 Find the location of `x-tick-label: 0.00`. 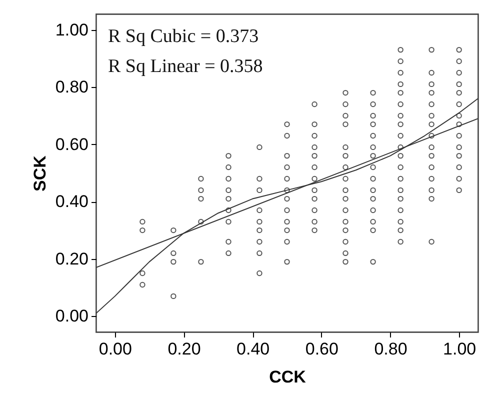

x-tick-label: 0.00 is located at coordinates (115, 349).